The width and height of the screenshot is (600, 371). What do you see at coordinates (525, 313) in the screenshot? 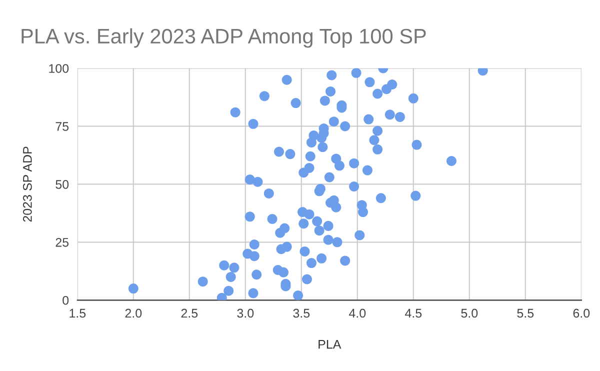
I see `x-tick-label: 5.5` at bounding box center [525, 313].